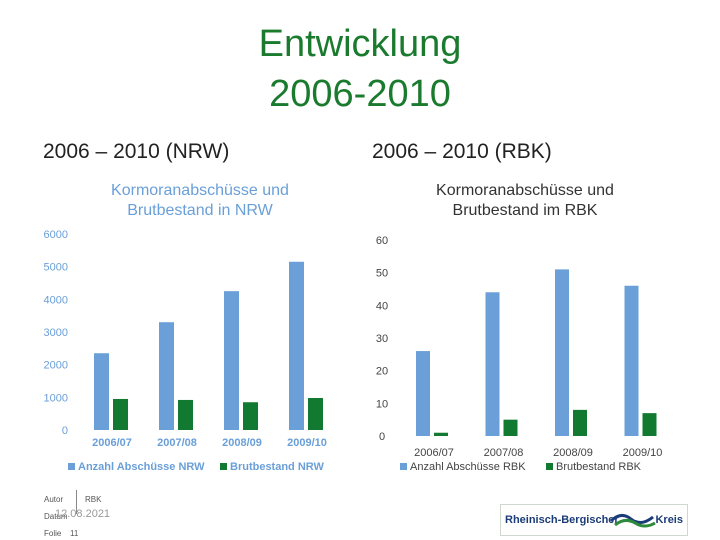 The image size is (720, 540). I want to click on nrw-category-label: 2008/09, so click(242, 443).